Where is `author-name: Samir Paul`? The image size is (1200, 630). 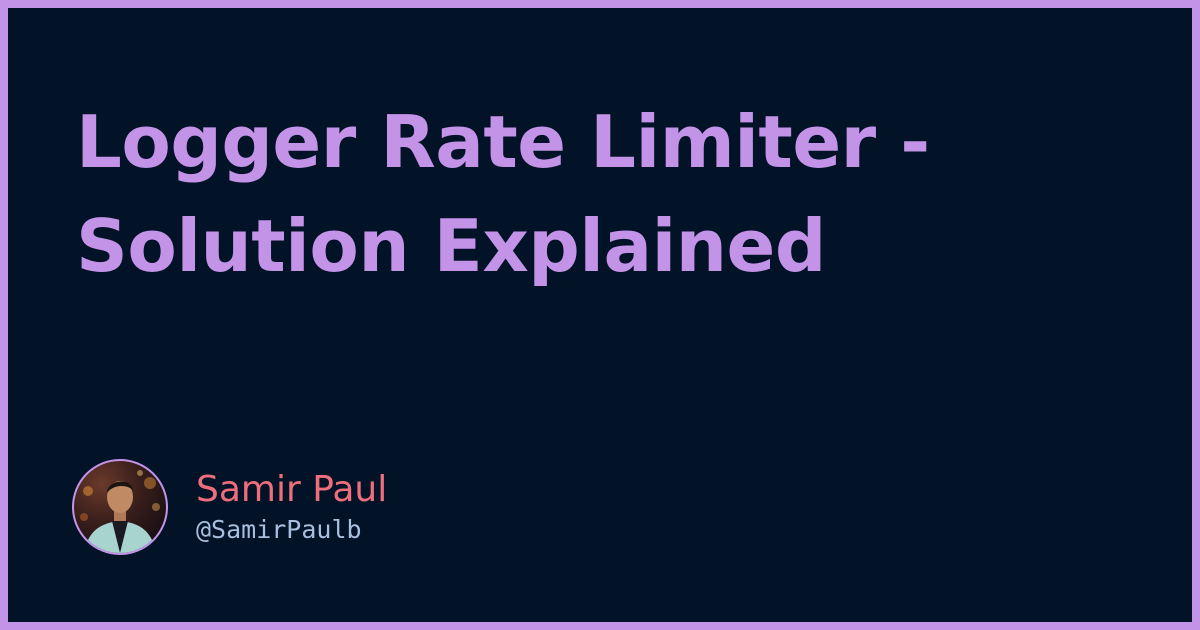 author-name: Samir Paul is located at coordinates (292, 489).